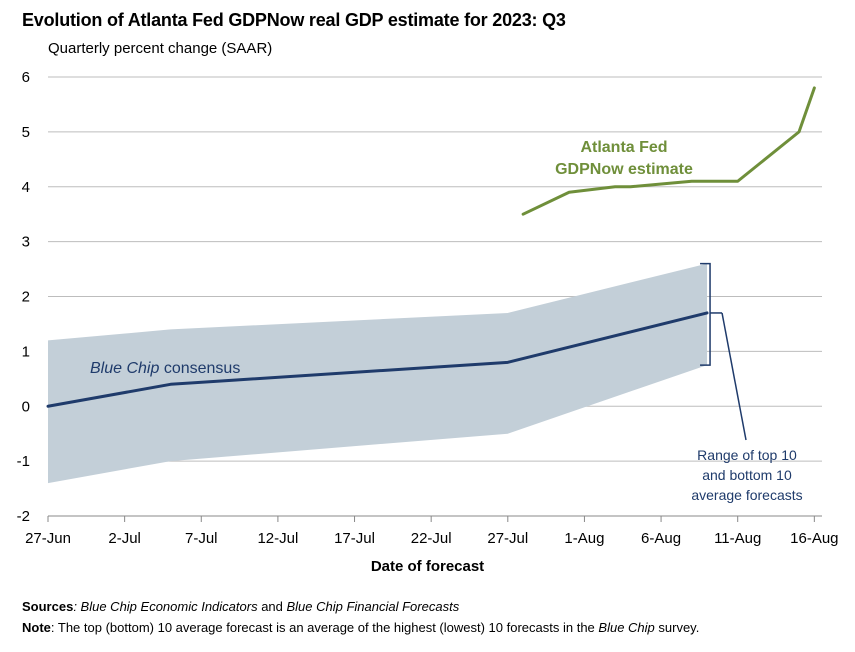 The image size is (855, 652). I want to click on range-label-line2: and bottom 10, so click(747, 475).